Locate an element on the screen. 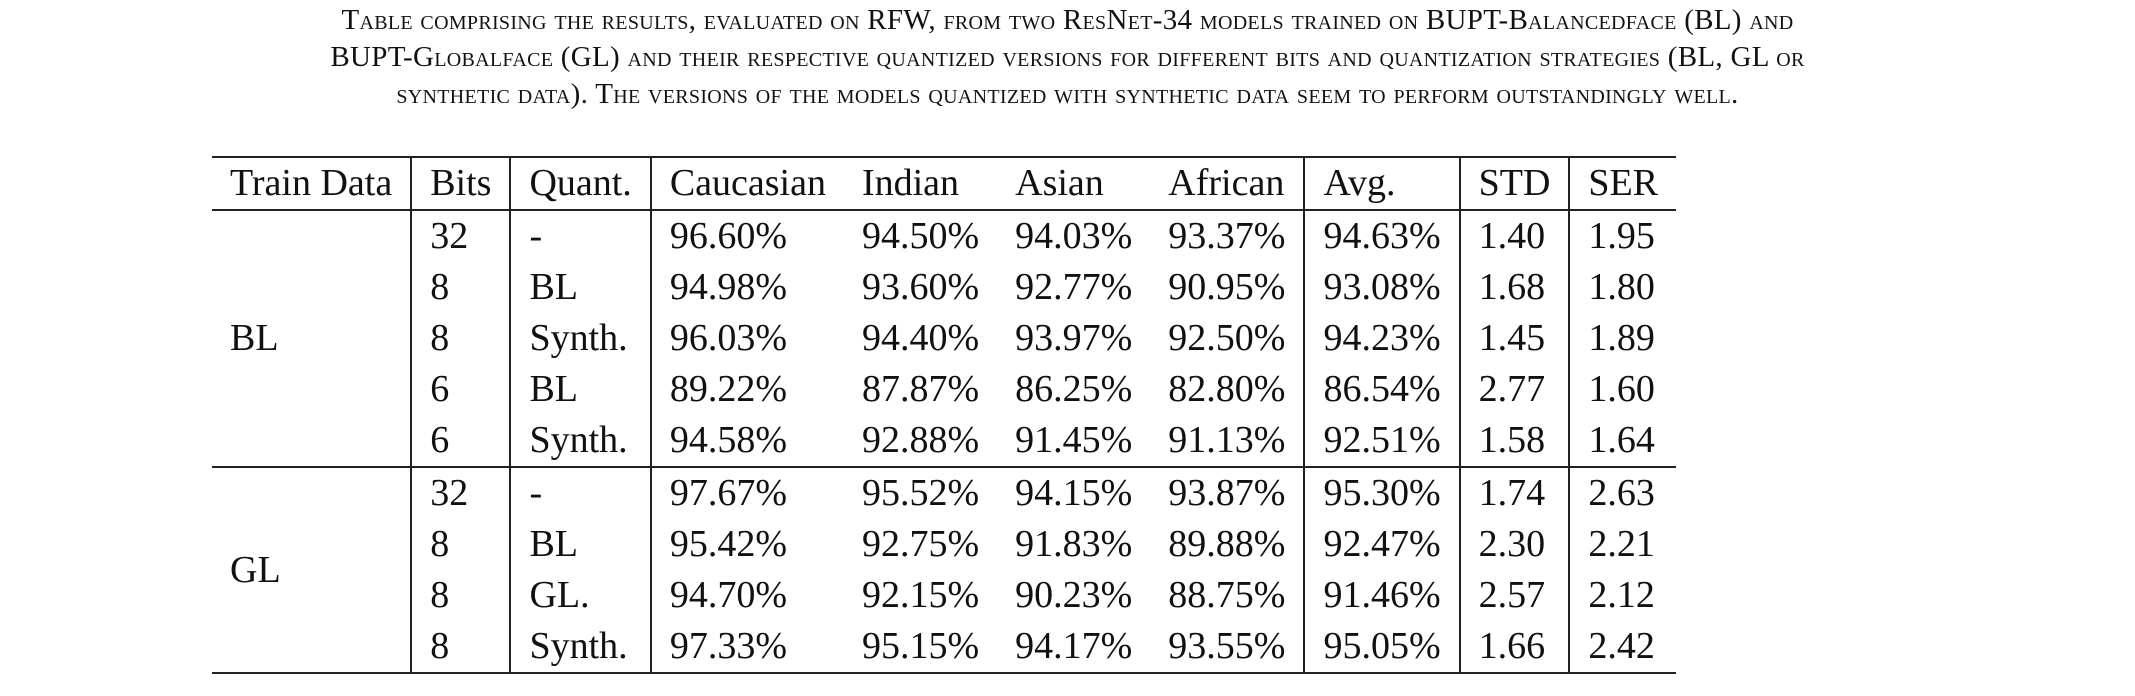 This screenshot has width=2135, height=696. ser-cell: 1.95 is located at coordinates (1621, 236).